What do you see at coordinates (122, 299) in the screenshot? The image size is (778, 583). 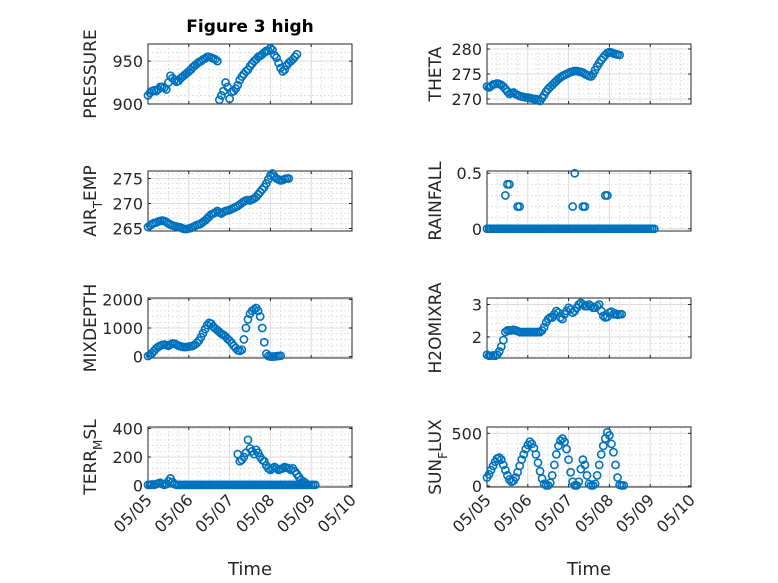 I see `y-tick-label: 2000` at bounding box center [122, 299].